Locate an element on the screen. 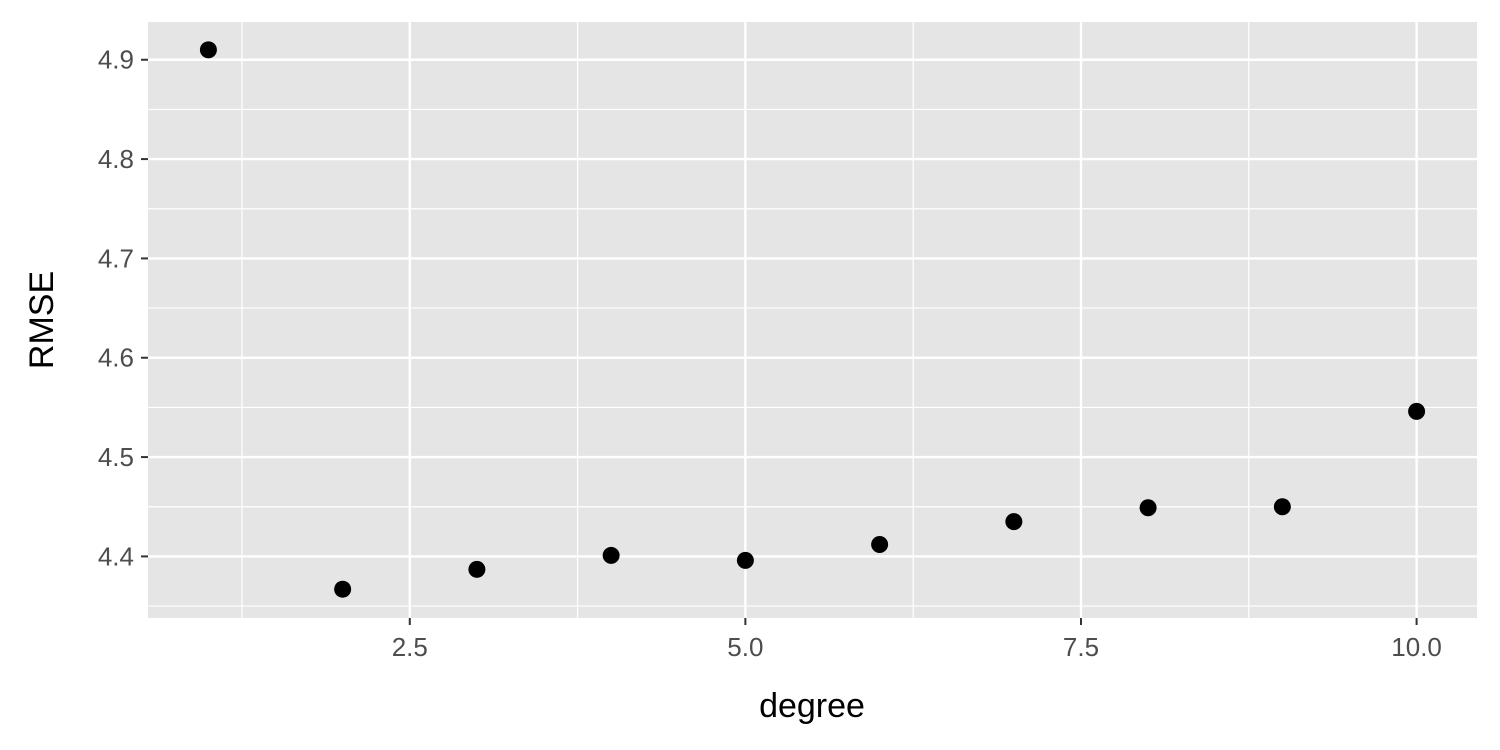  x-tick-label: 7.5 is located at coordinates (1081, 647).